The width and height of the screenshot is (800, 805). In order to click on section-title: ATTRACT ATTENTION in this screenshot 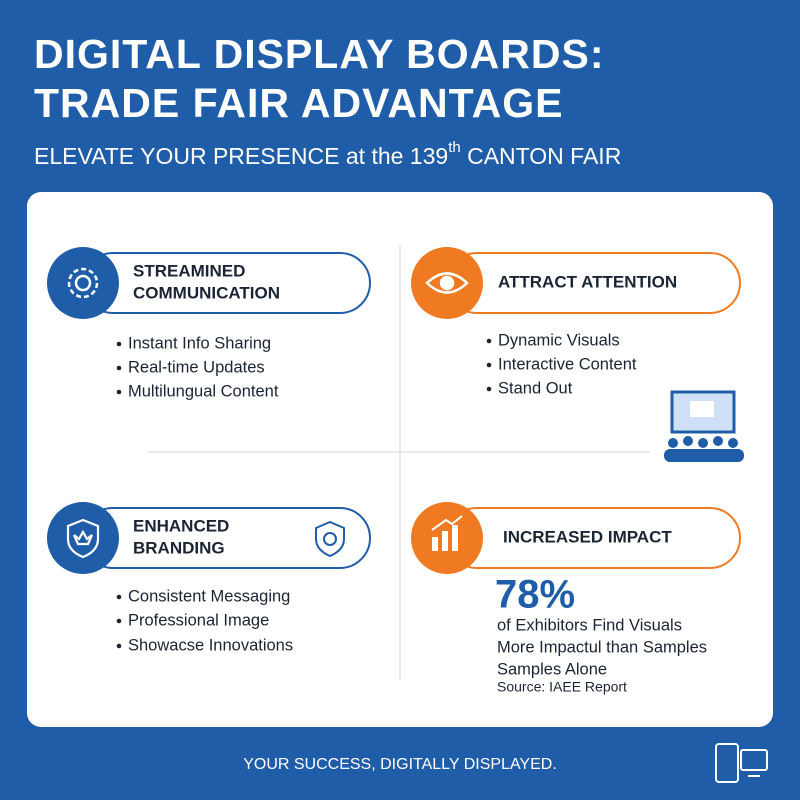, I will do `click(587, 281)`.